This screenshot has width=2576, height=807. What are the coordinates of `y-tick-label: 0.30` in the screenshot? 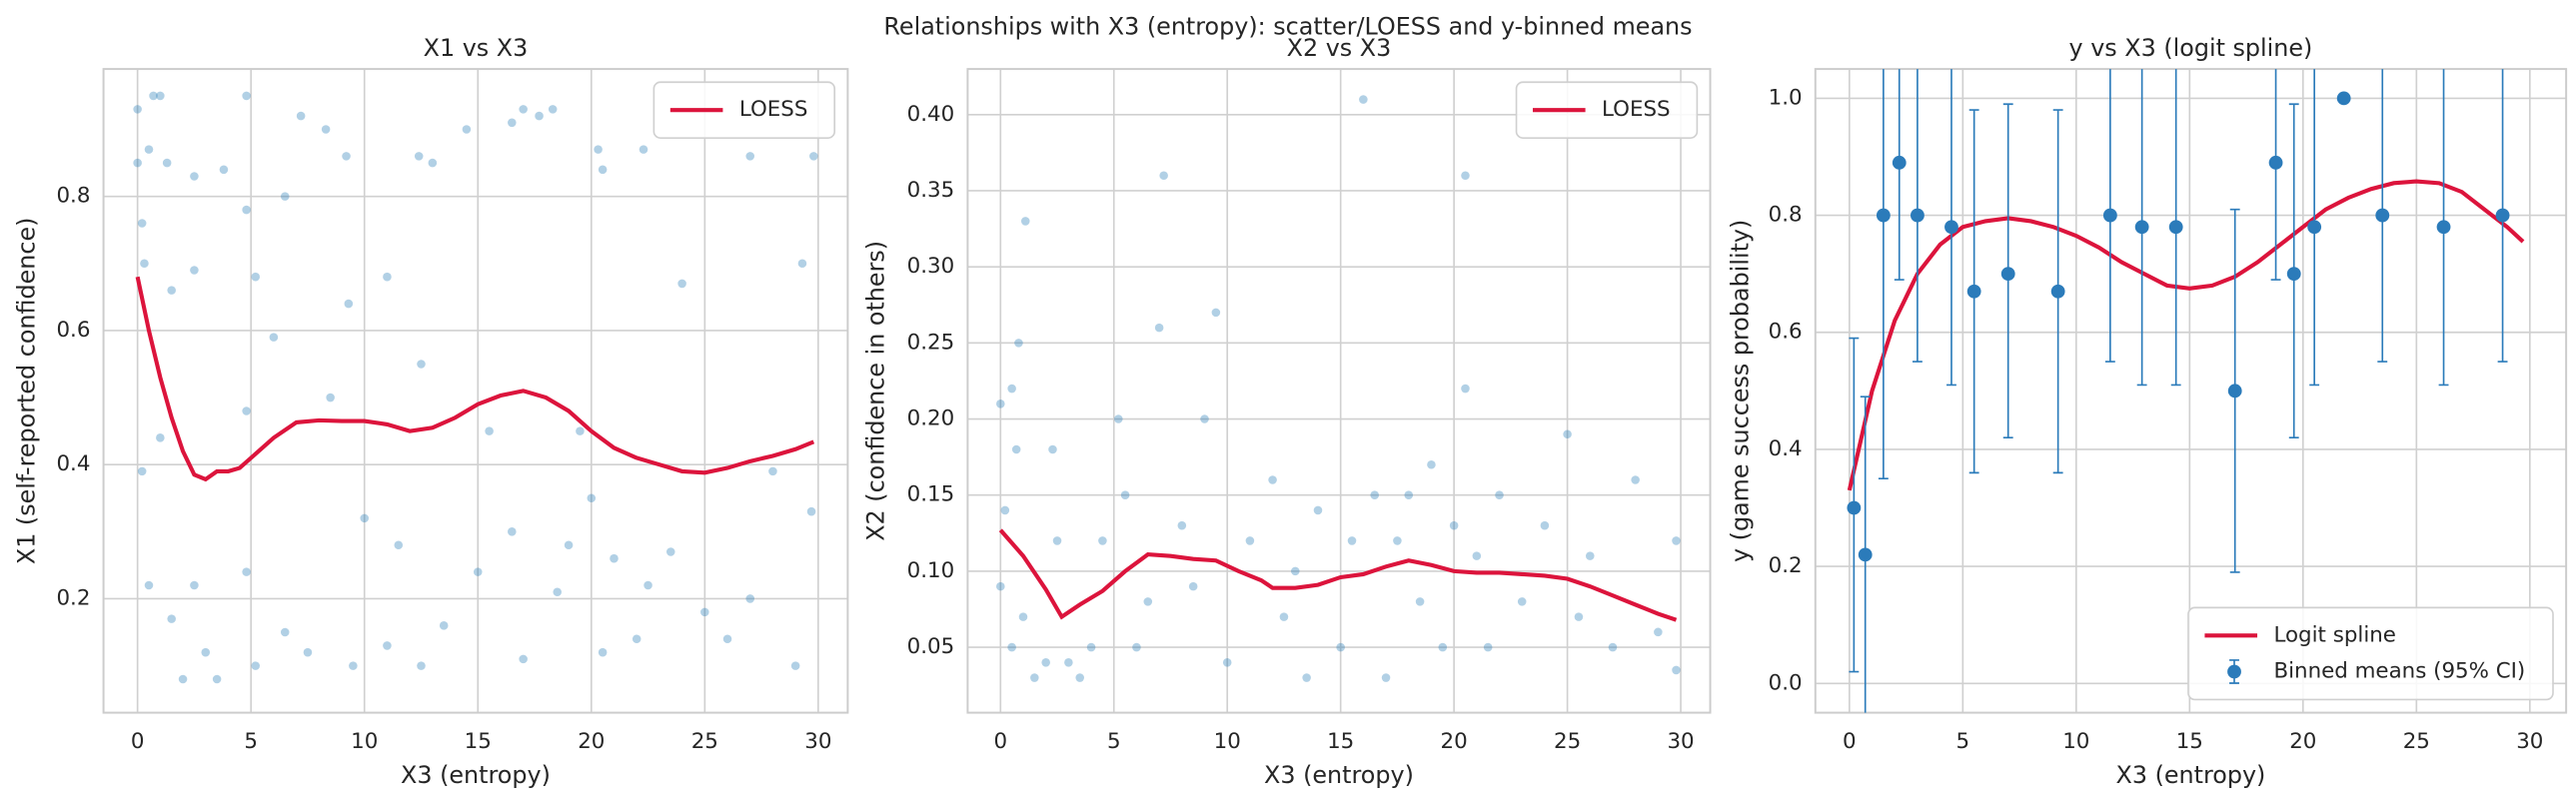 It's located at (931, 266).